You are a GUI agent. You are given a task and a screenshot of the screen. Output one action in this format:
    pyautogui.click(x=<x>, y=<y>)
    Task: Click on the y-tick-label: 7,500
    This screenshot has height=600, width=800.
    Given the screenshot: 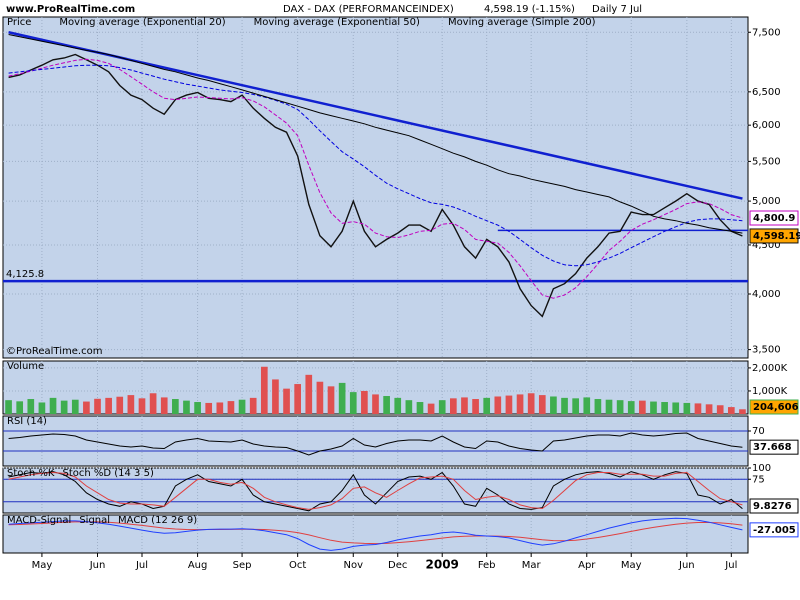 What is the action you would take?
    pyautogui.click(x=766, y=32)
    